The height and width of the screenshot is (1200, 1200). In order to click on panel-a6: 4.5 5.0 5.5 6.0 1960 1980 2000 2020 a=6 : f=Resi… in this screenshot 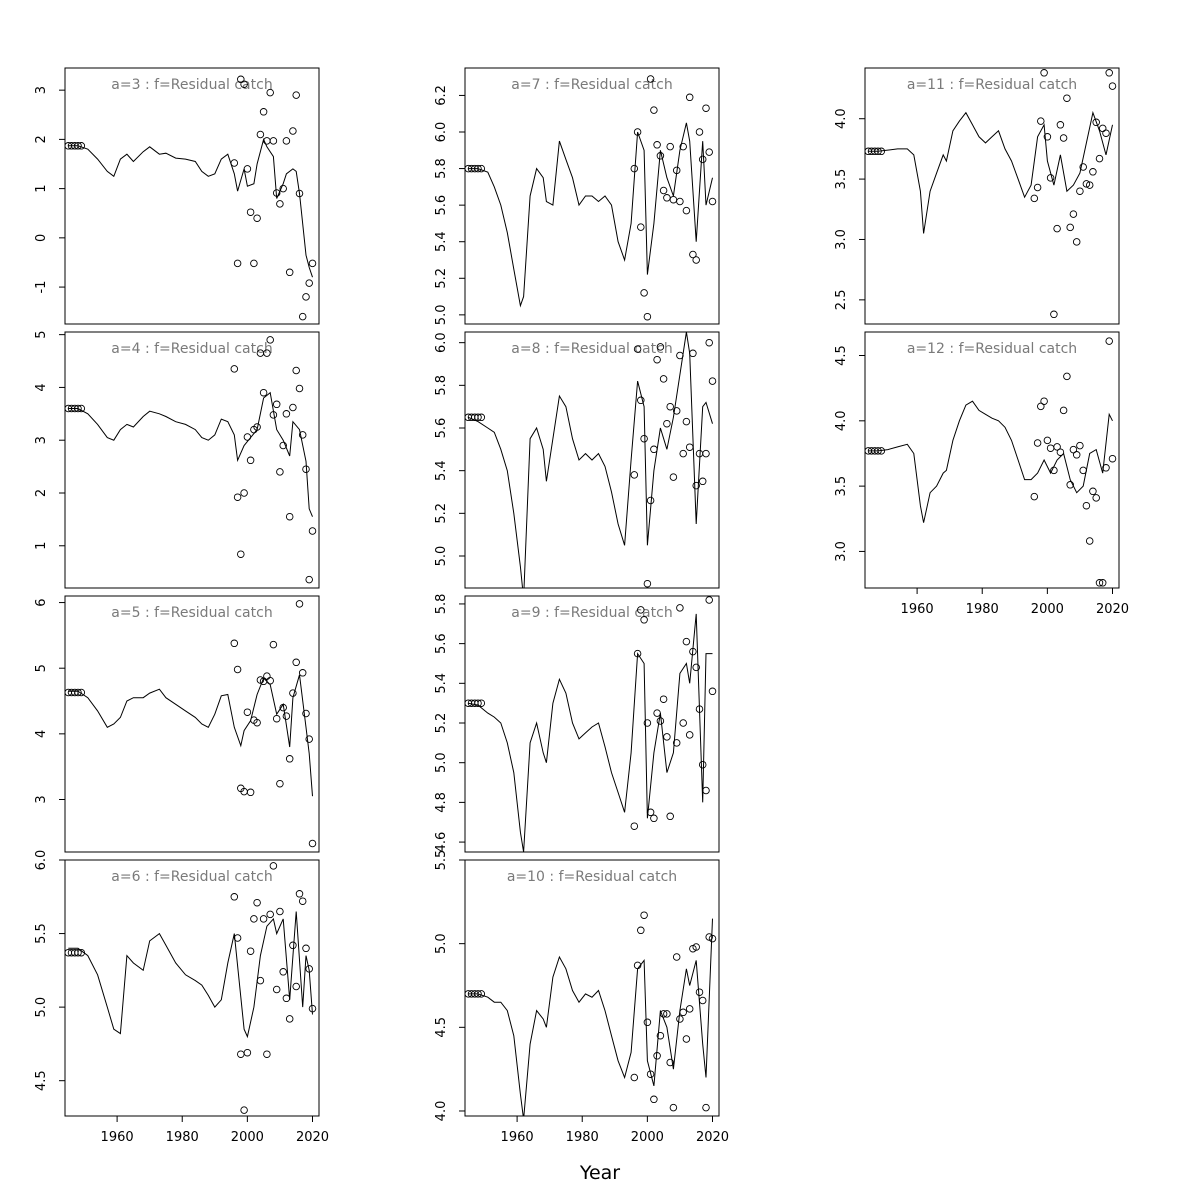, I will do `click(181, 997)`.